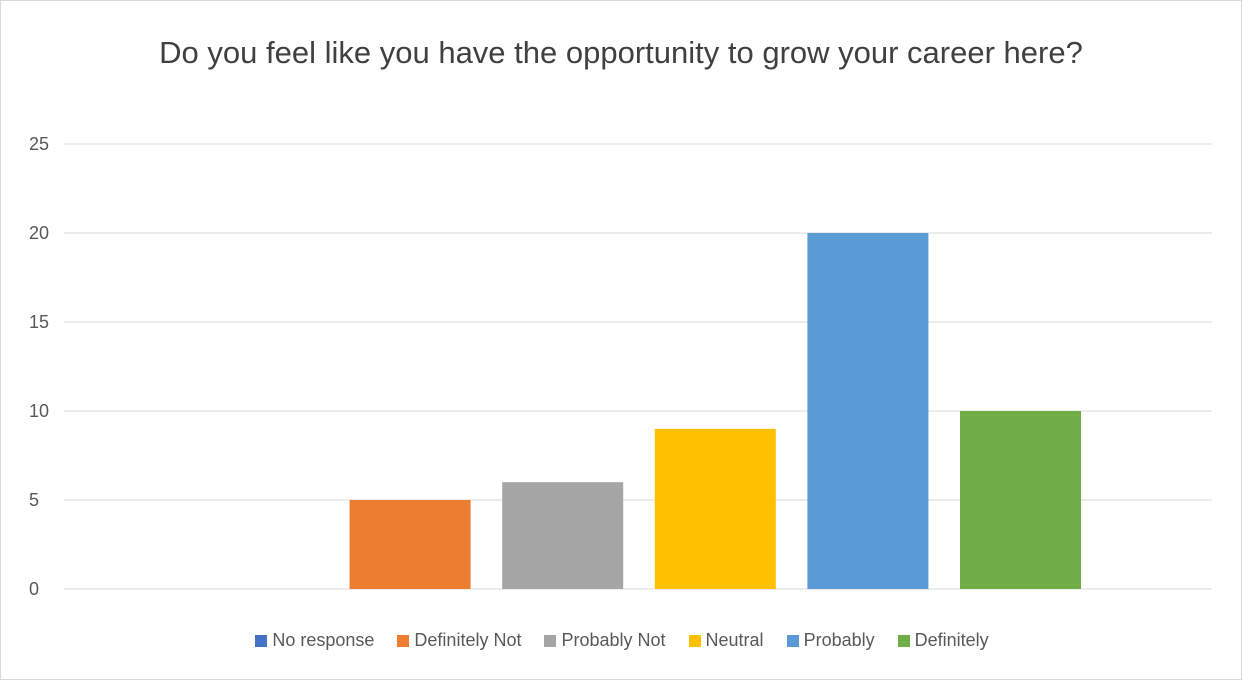  Describe the element at coordinates (1020, 500) in the screenshot. I see `bar-definitely` at that location.